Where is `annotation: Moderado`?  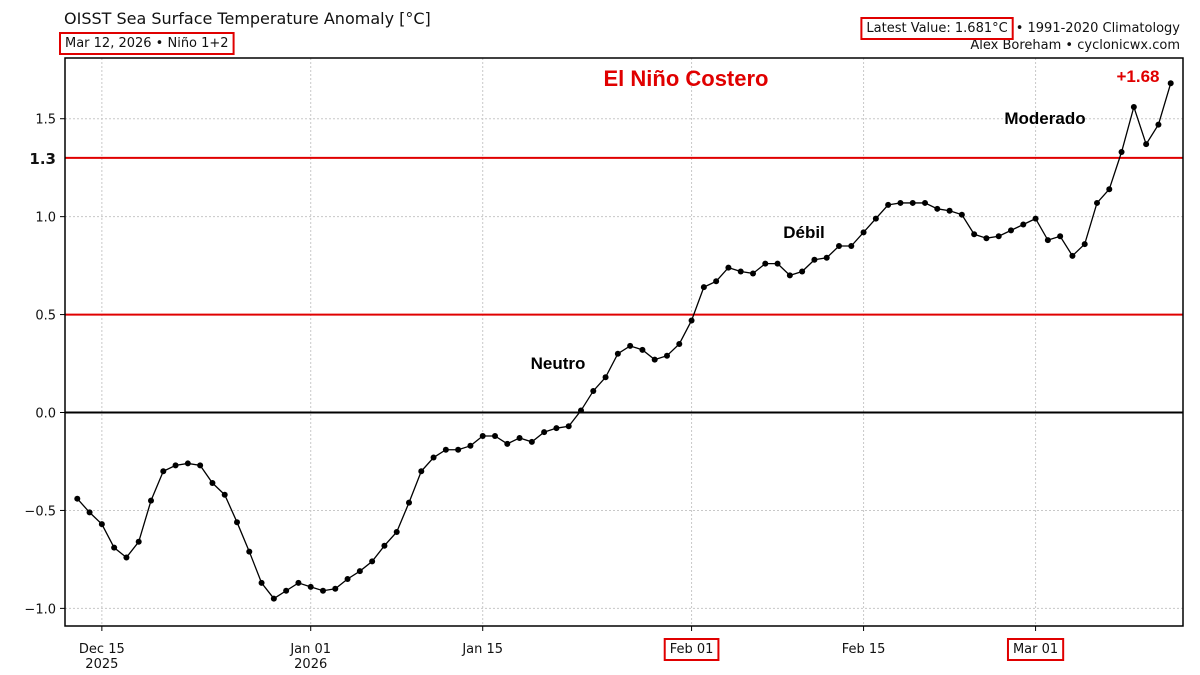 annotation: Moderado is located at coordinates (1044, 118).